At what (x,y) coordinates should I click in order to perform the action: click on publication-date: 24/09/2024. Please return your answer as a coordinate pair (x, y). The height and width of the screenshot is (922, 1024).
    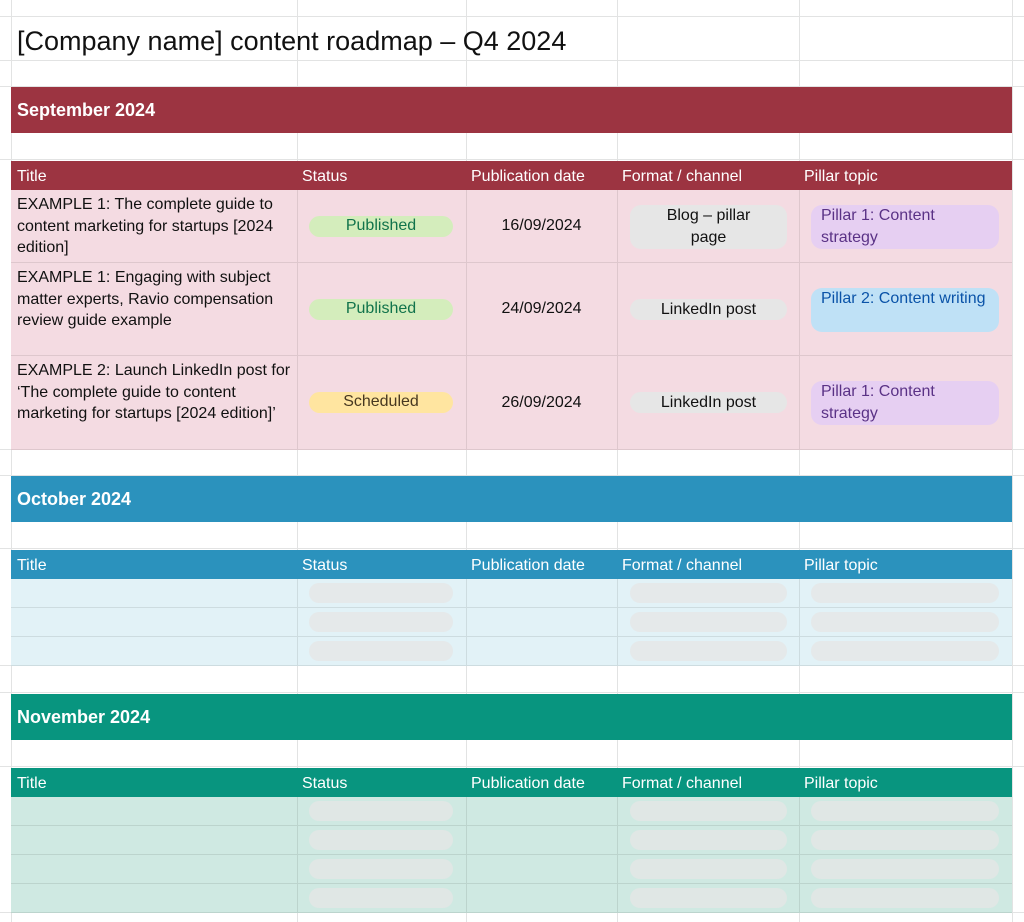
    Looking at the image, I should click on (541, 308).